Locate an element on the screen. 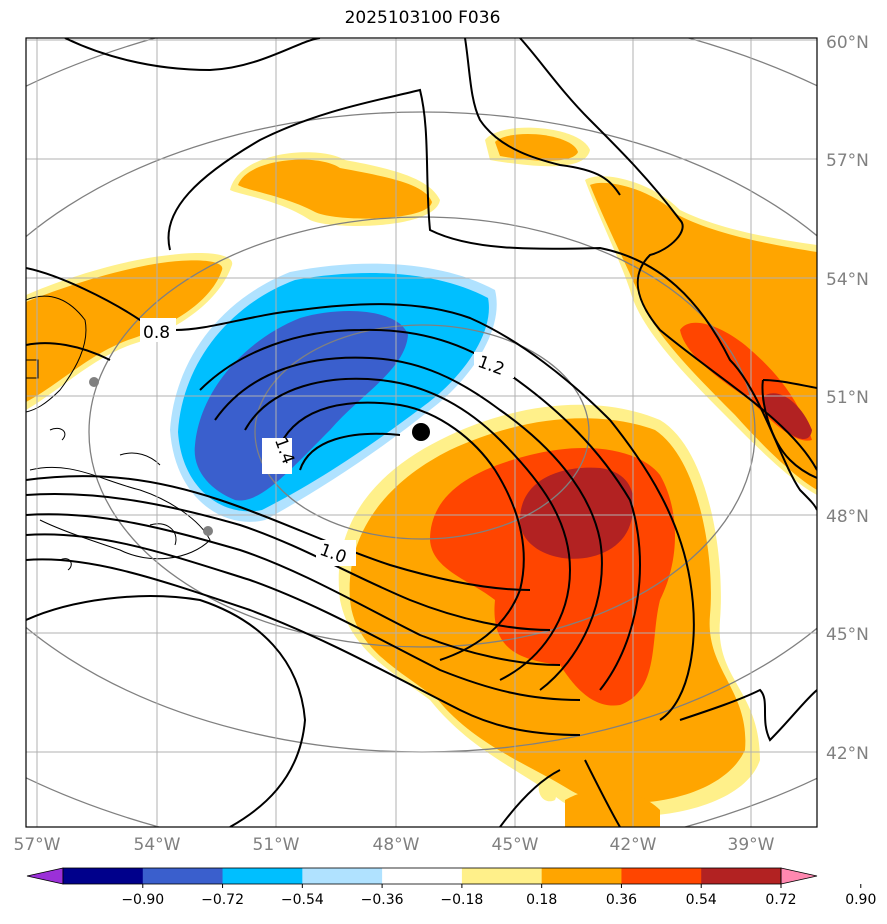 The height and width of the screenshot is (924, 887). lat-label: 51°N is located at coordinates (847, 398).